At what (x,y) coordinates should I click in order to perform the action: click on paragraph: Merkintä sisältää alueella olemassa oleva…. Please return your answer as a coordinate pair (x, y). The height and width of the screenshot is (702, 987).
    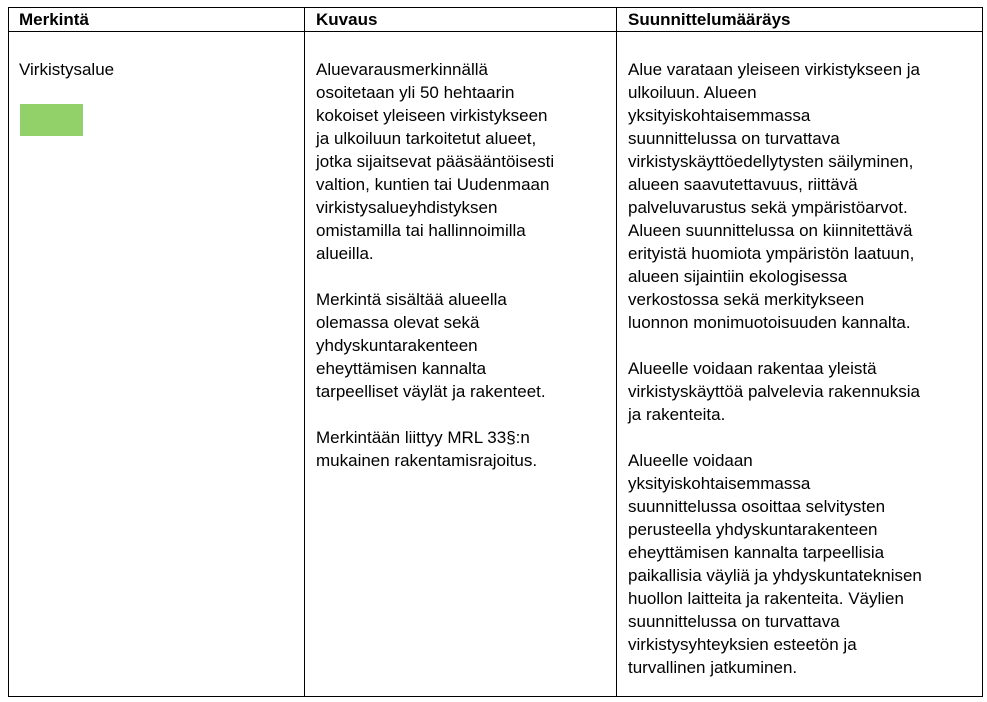
    Looking at the image, I should click on (435, 345).